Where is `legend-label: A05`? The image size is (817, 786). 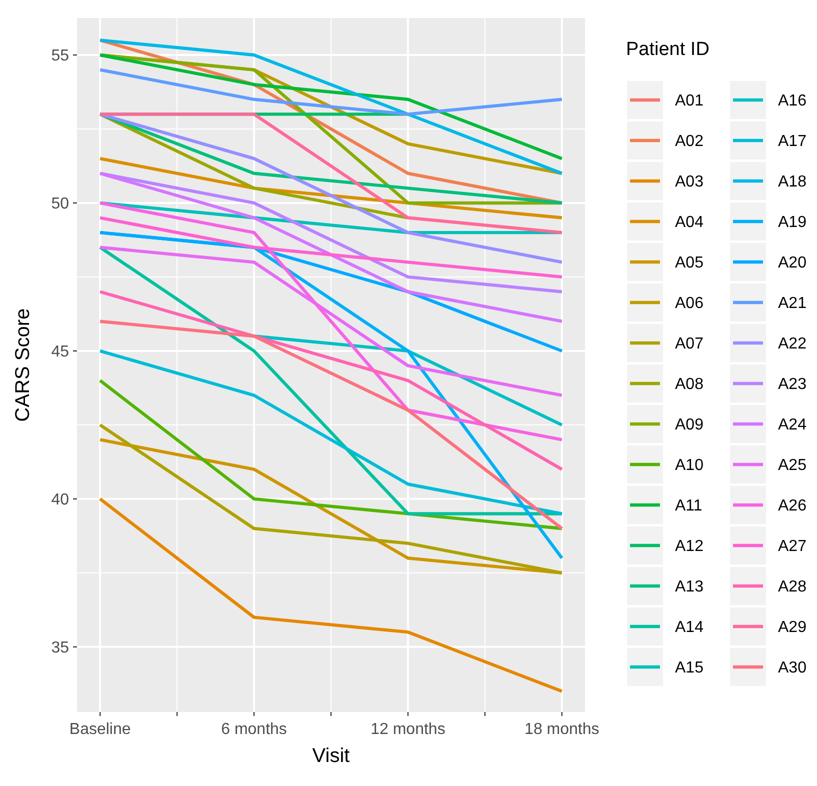
legend-label: A05 is located at coordinates (689, 263).